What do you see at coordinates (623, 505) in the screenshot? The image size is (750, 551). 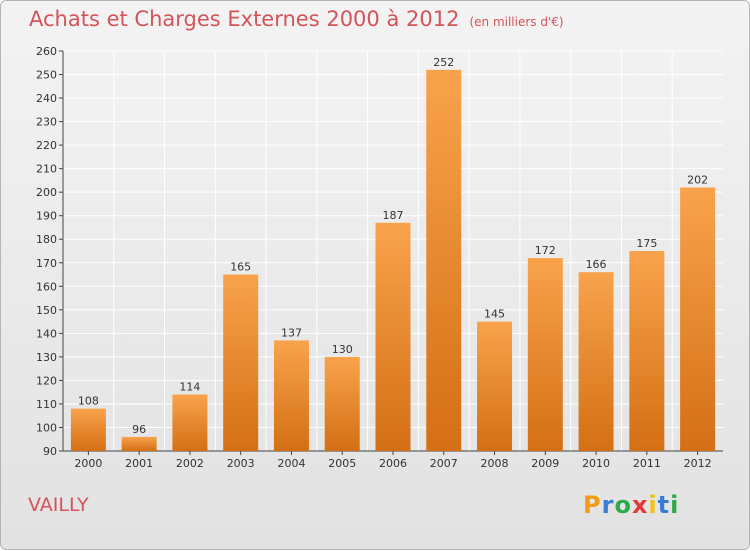 I see `logo-letter: o` at bounding box center [623, 505].